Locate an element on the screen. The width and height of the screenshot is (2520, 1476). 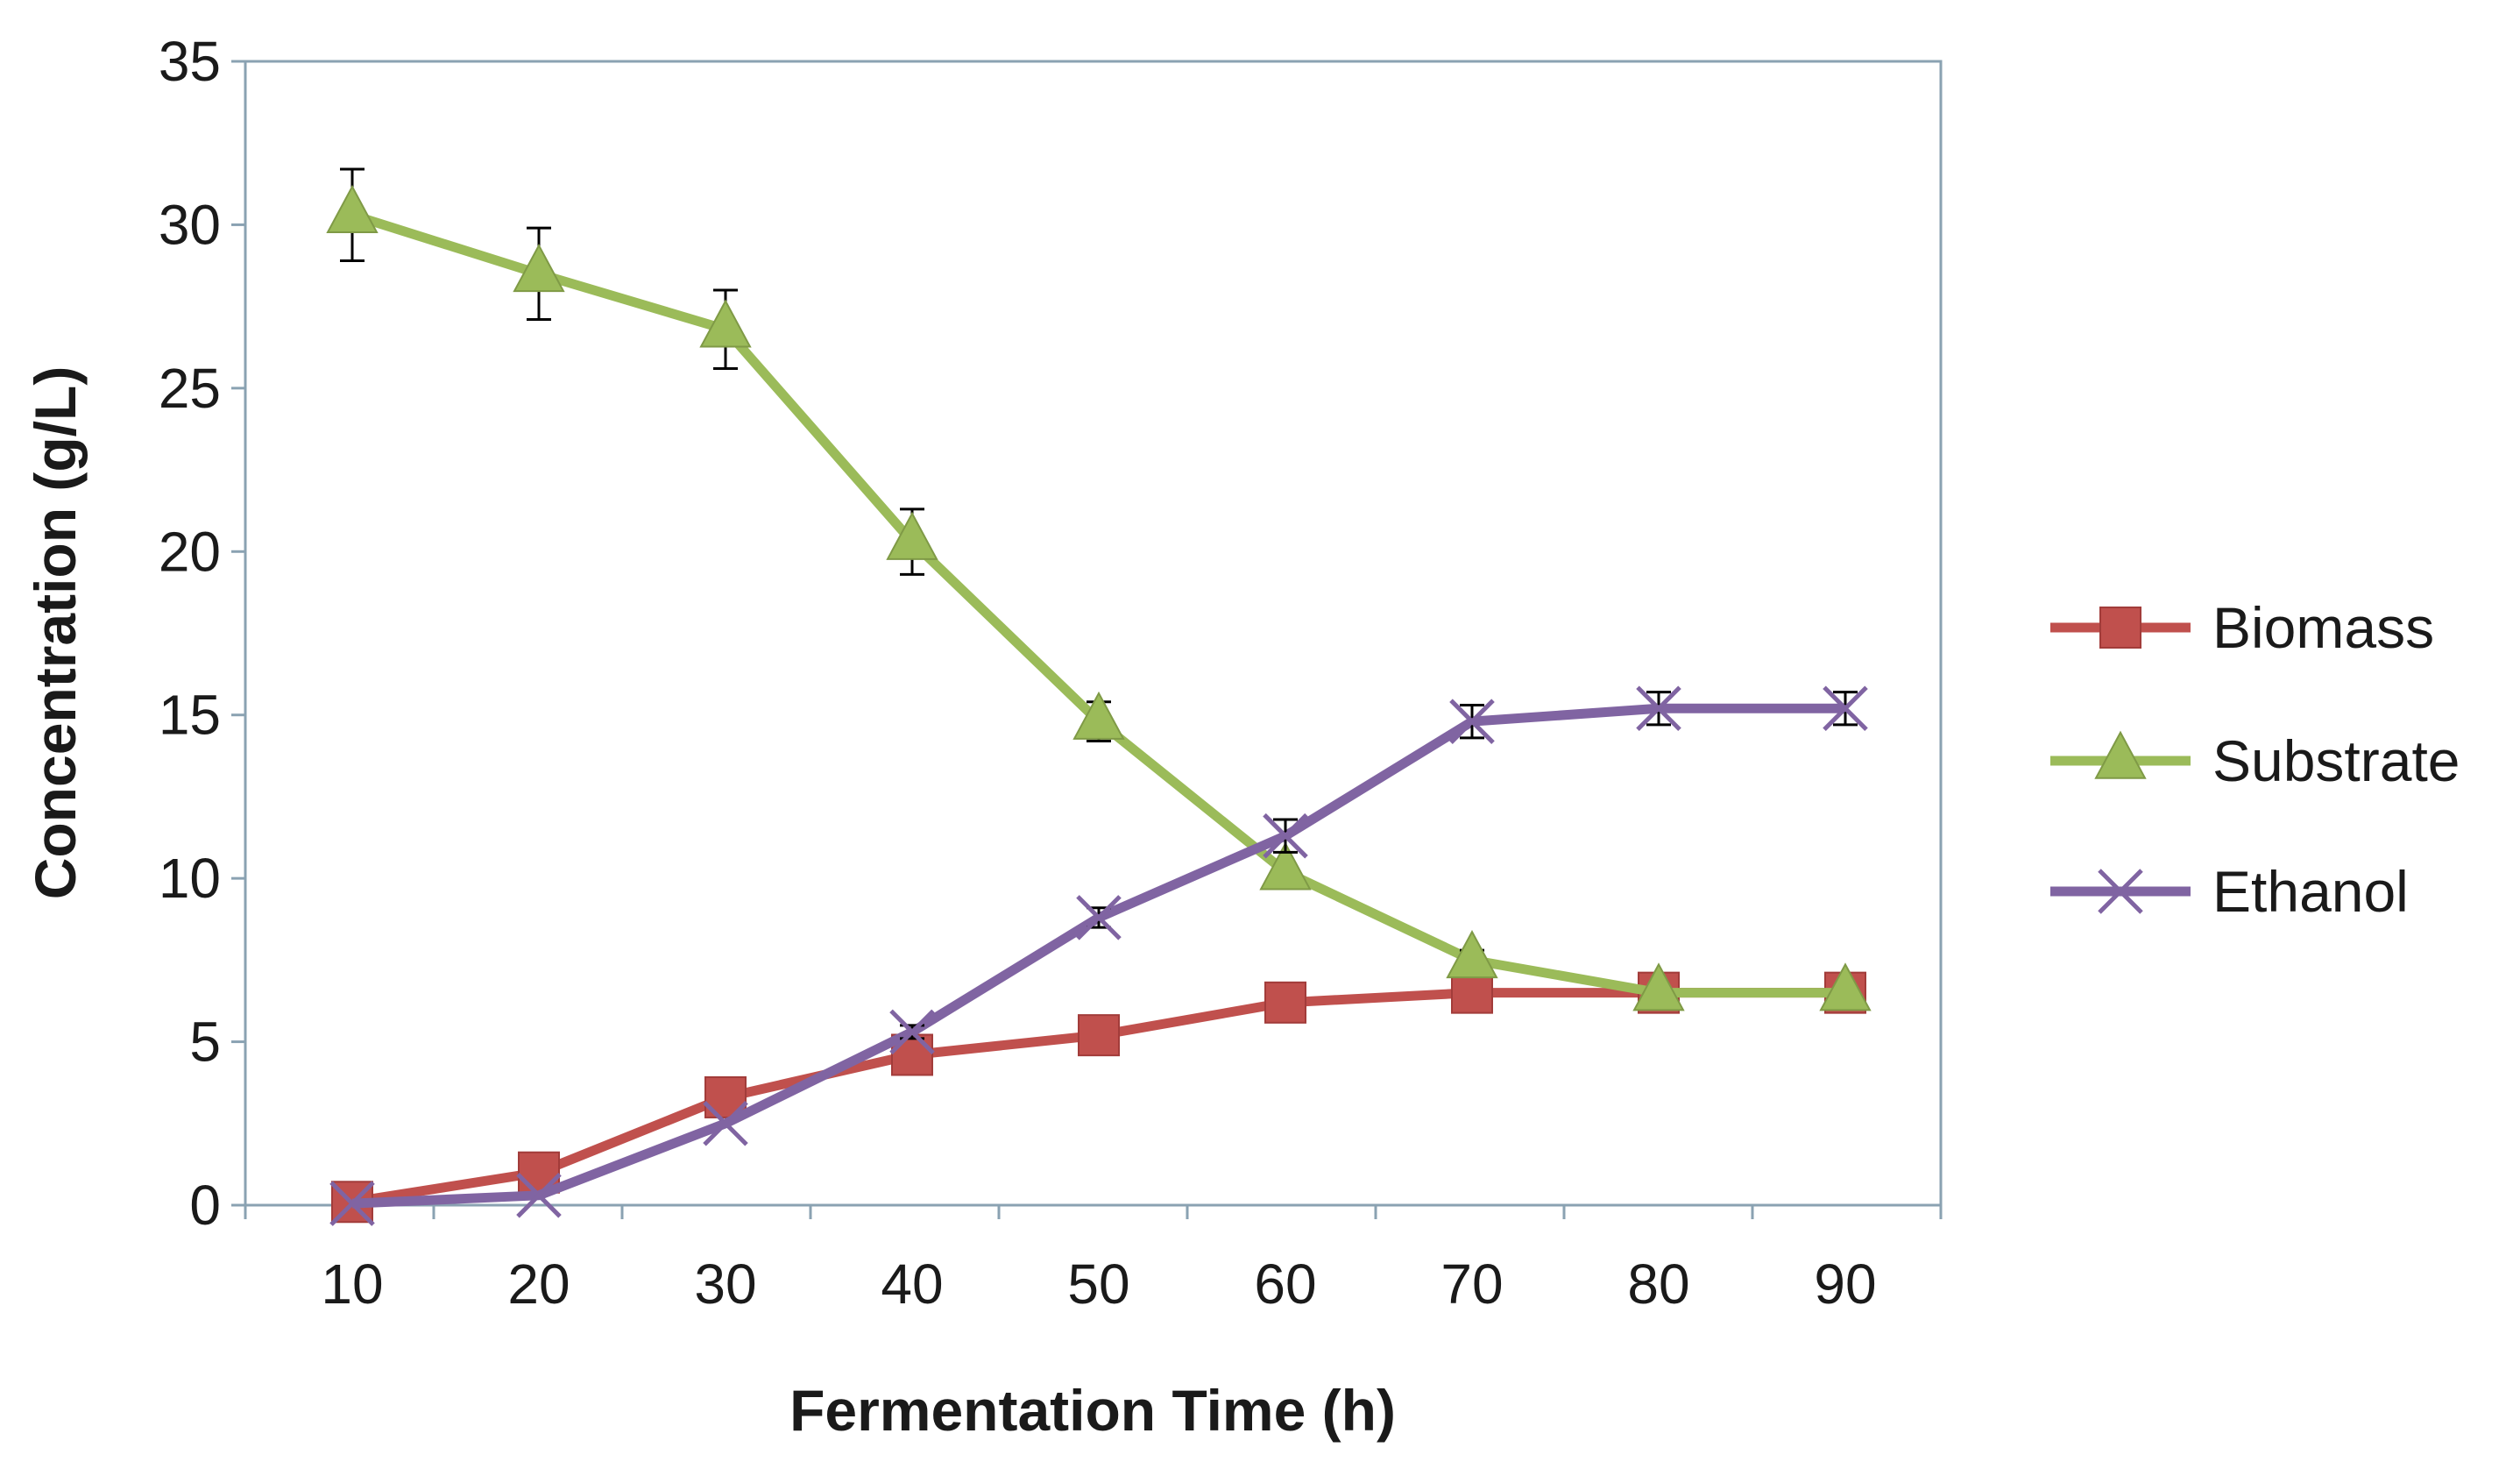
y-tick-label: 5 is located at coordinates (205, 1042).